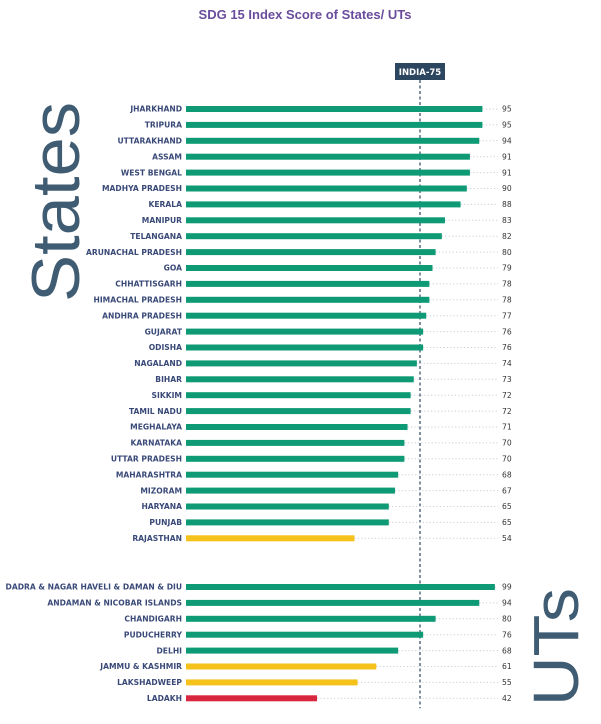  Describe the element at coordinates (157, 443) in the screenshot. I see `category-label: KARNATAKA` at that location.